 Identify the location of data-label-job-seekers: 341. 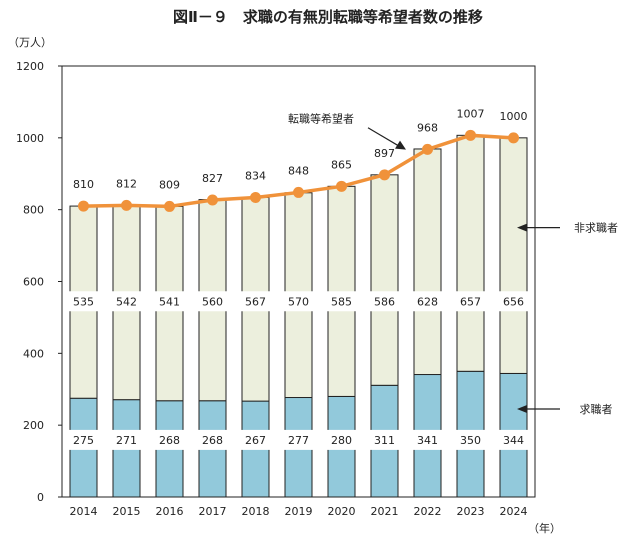
(427, 440).